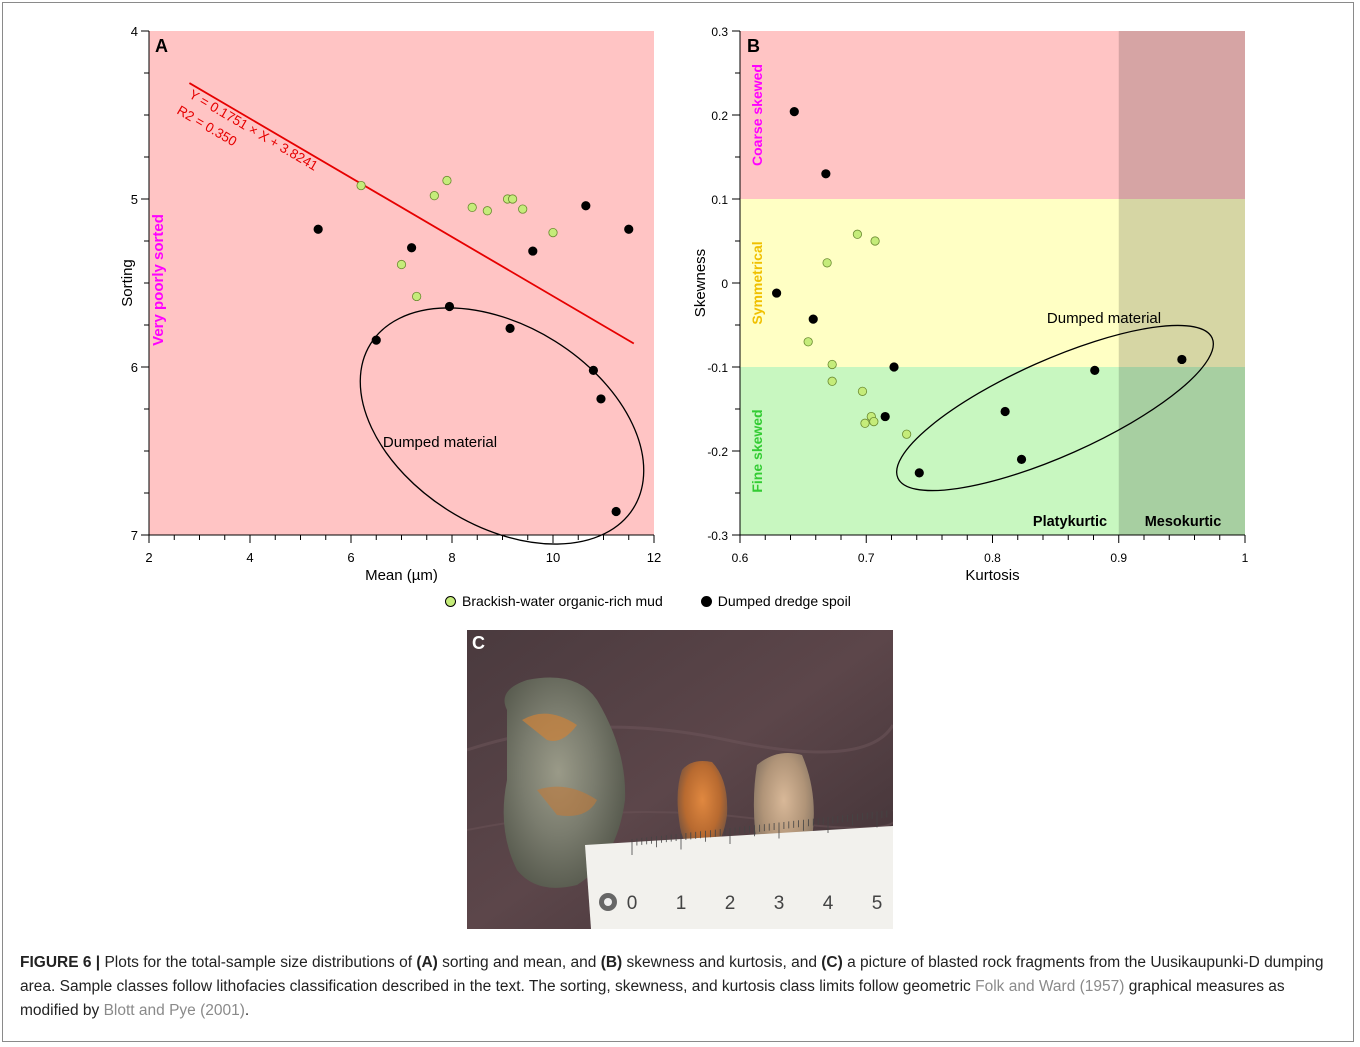 Image resolution: width=1360 pixels, height=1047 pixels. I want to click on legend-item-spoil: Dumped dredge spoil, so click(775, 601).